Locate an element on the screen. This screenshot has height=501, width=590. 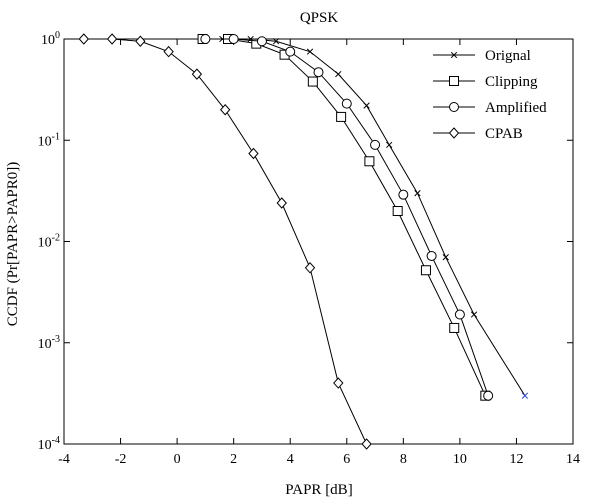
y-axis-title: CCDF (Pr[PAPR>PAPR0]) is located at coordinates (13, 244).